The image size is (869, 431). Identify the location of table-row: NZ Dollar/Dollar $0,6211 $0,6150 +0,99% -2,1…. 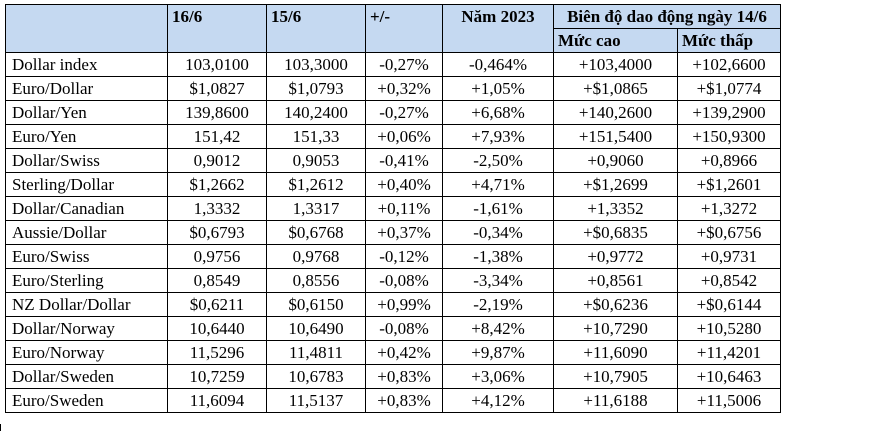
(393, 304).